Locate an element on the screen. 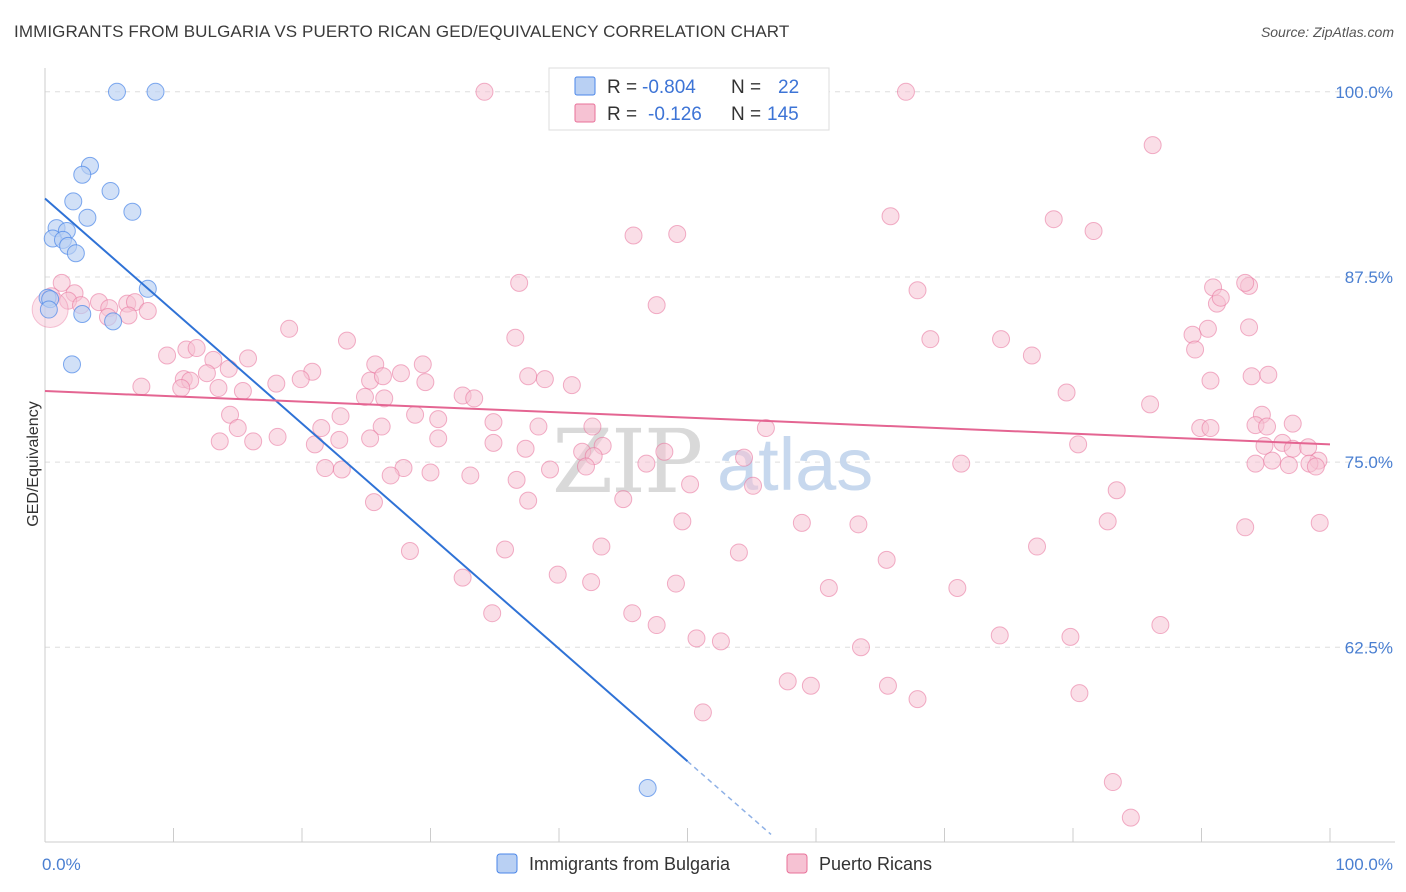 The image size is (1406, 892). series-legend: Immigrants from Bulgaria Puerto Ricans is located at coordinates (714, 863).